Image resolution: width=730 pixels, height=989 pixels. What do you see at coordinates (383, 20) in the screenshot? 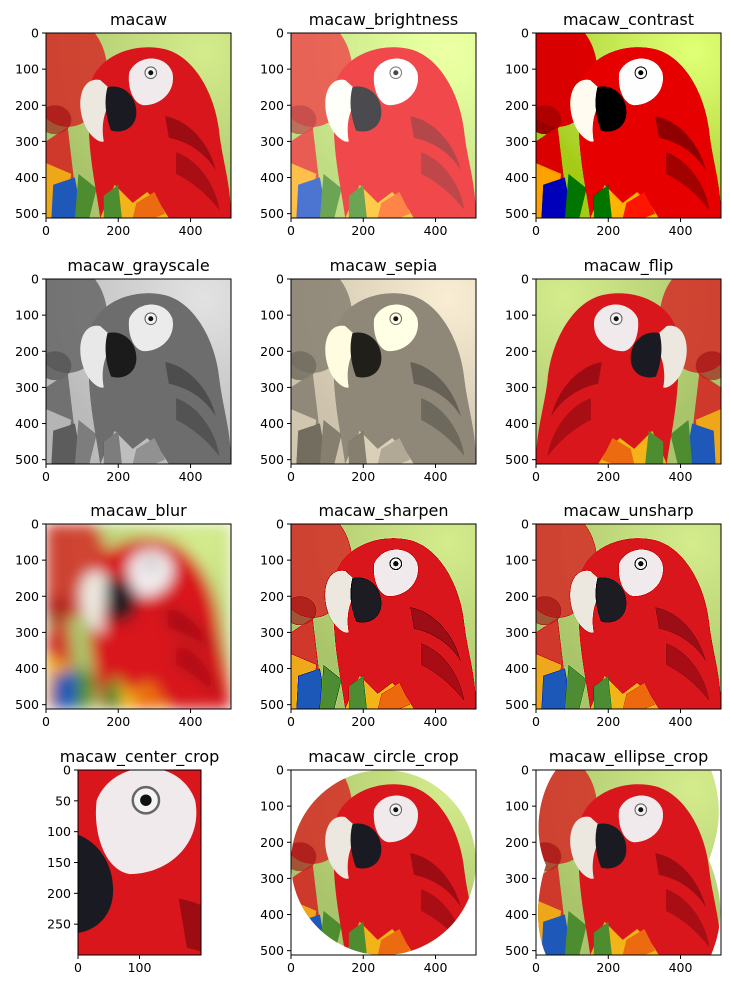
I see `panel-title: macaw_brightness` at bounding box center [383, 20].